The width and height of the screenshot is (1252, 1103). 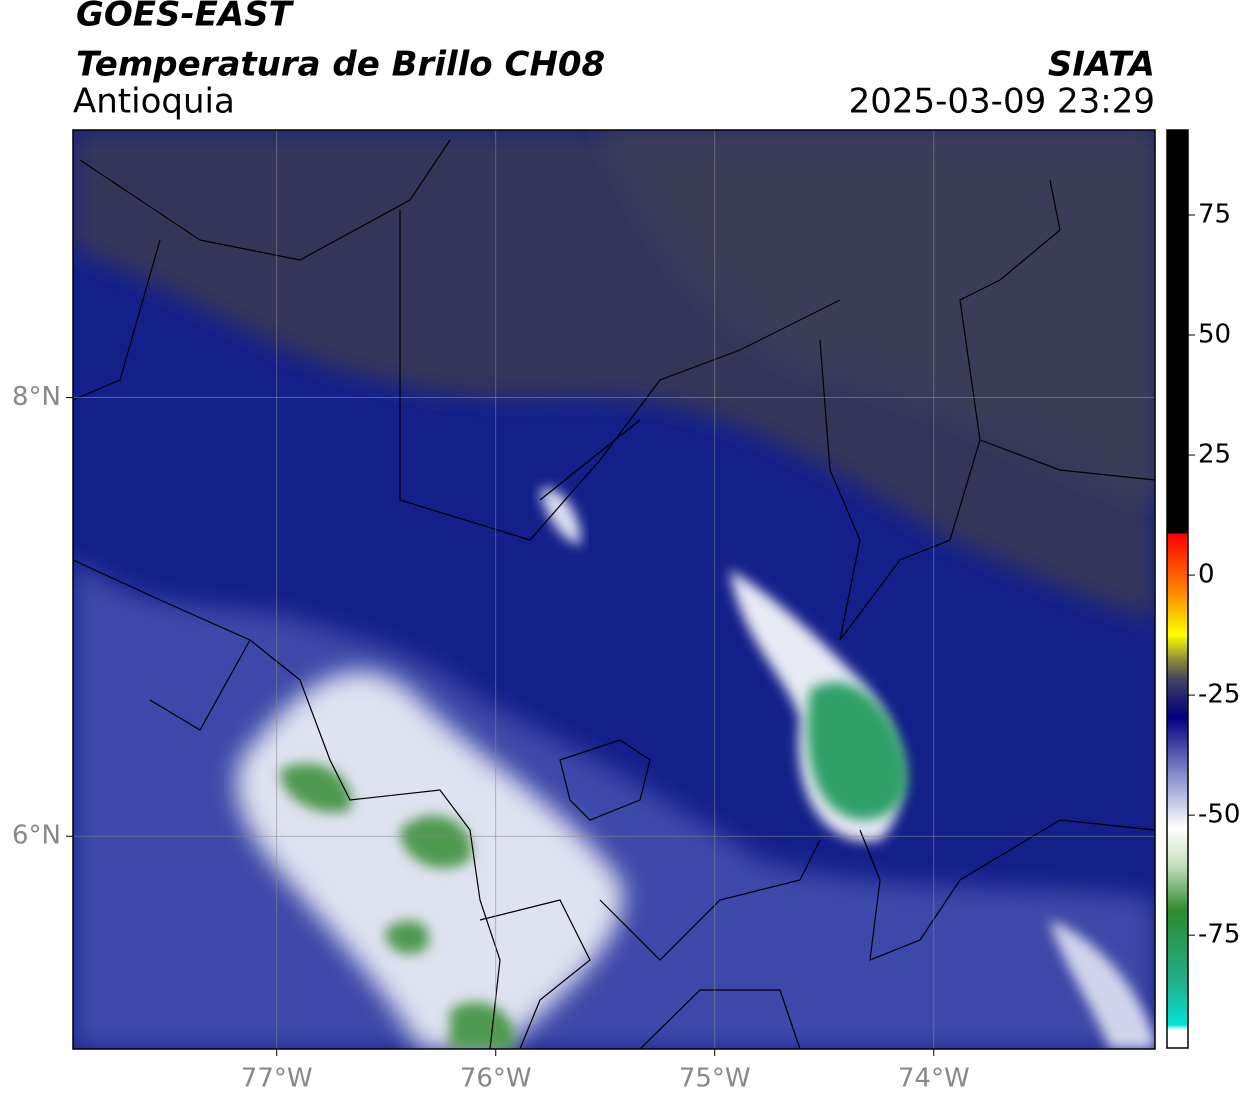 I want to click on product: Temperatura de Brillo CH08, so click(x=340, y=65).